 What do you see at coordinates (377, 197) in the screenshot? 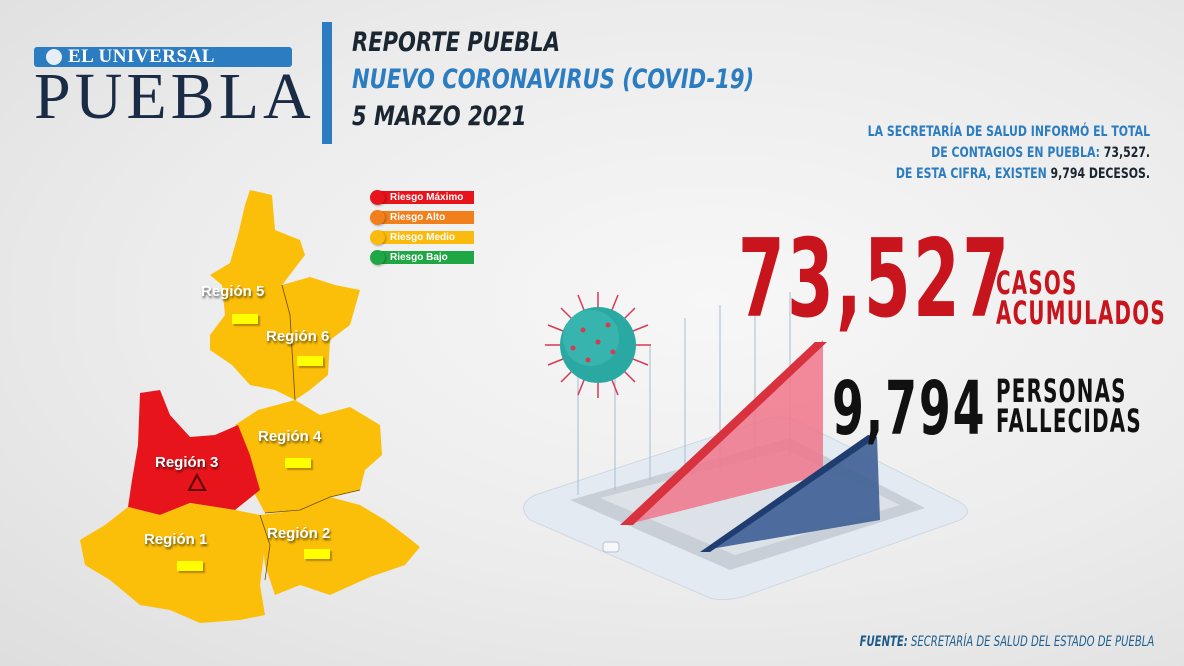
I see `risk-dot-red-icon` at bounding box center [377, 197].